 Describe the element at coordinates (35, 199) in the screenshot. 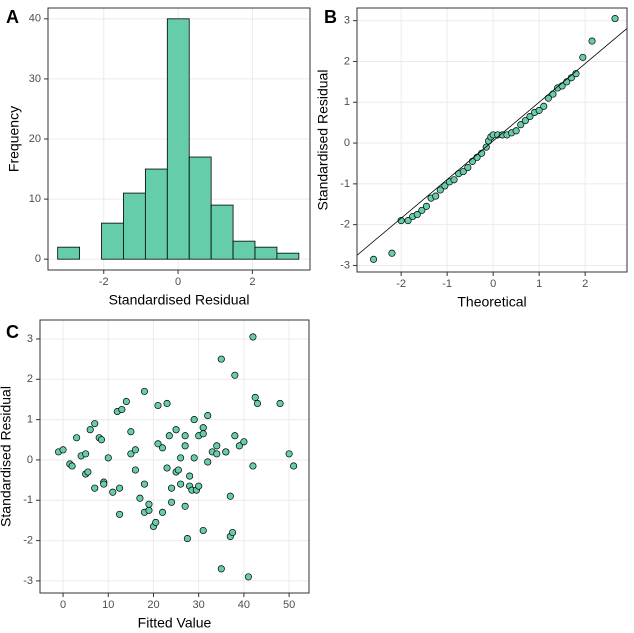

I see `y-tick-label: 10` at that location.